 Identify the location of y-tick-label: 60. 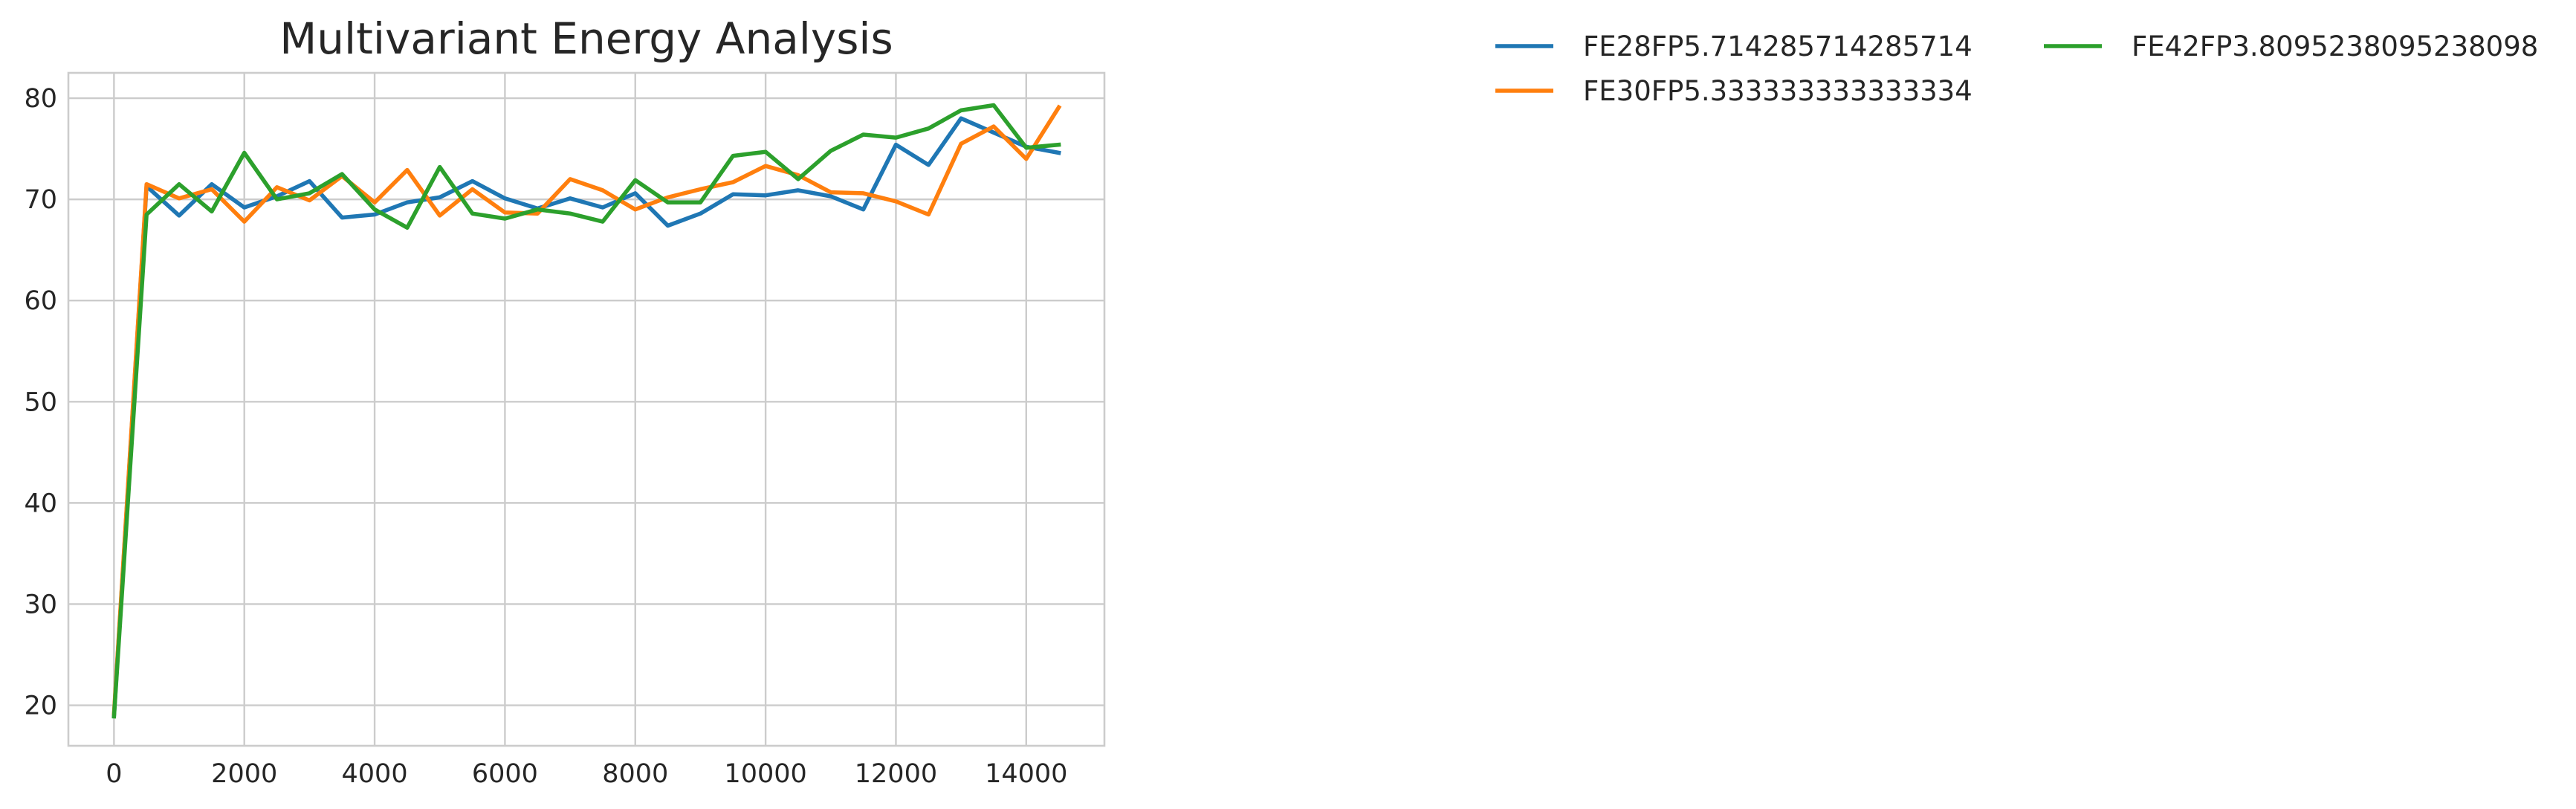
(40, 301).